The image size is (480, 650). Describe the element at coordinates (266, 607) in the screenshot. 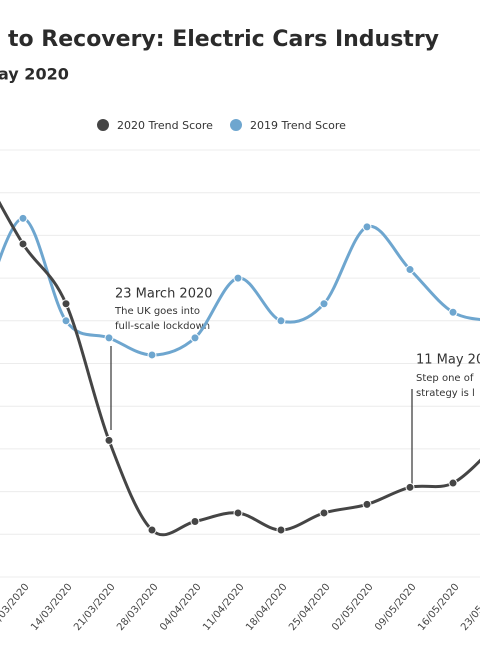

I see `x-tick-label: 18/04/2020` at that location.